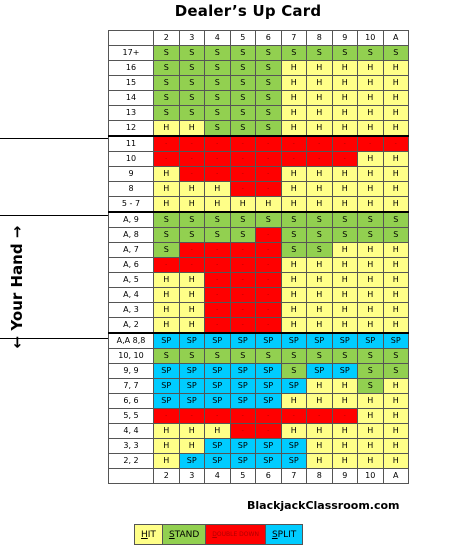 The height and width of the screenshot is (549, 452). What do you see at coordinates (131, 476) in the screenshot?
I see `corner-cell` at bounding box center [131, 476].